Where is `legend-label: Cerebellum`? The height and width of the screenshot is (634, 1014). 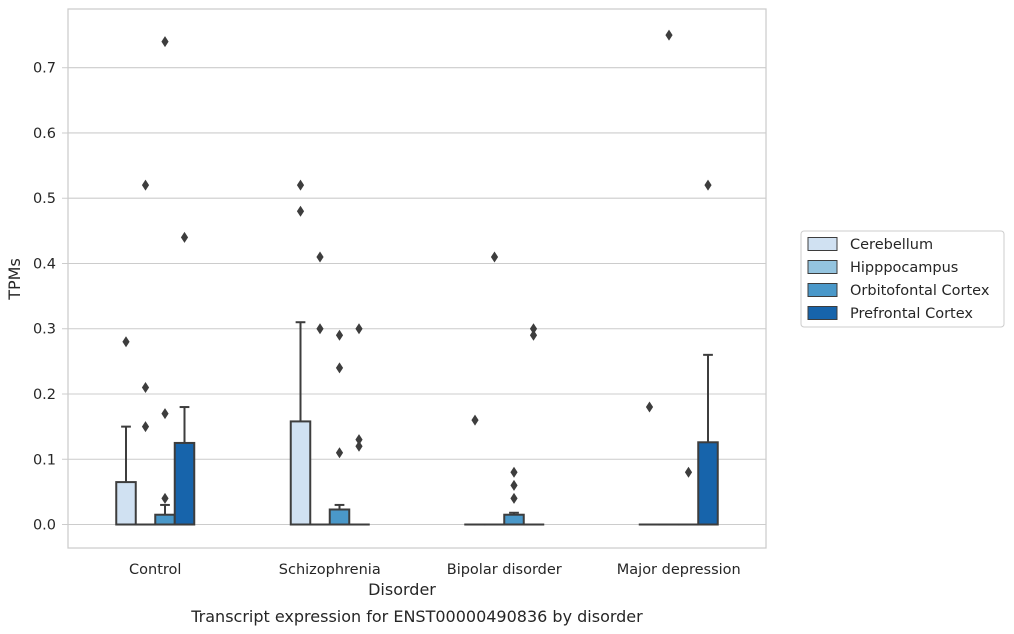
legend-label: Cerebellum is located at coordinates (891, 245).